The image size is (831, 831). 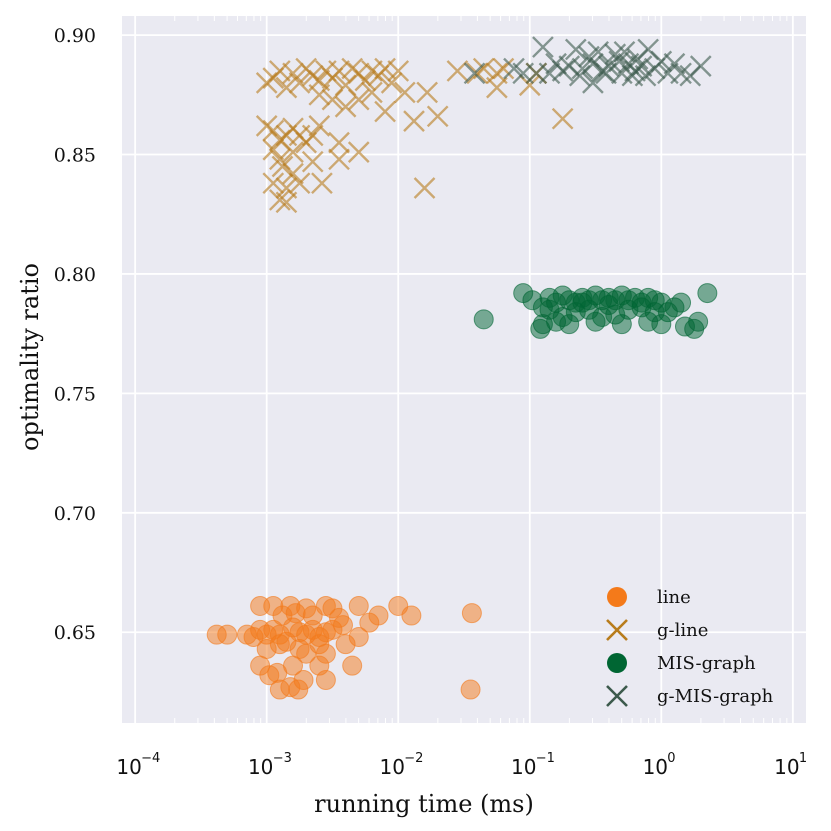 I want to click on y-tick-label: 0.65, so click(x=75, y=633).